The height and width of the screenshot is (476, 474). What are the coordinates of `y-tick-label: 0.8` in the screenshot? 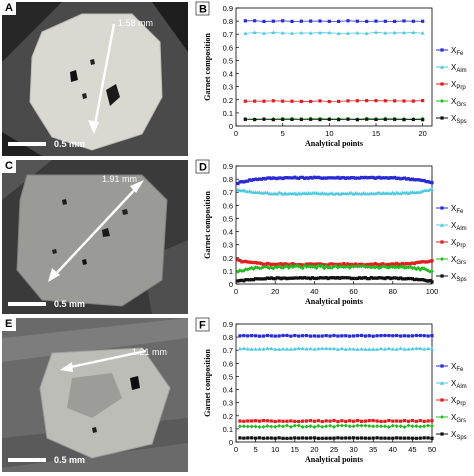 It's located at (228, 179).